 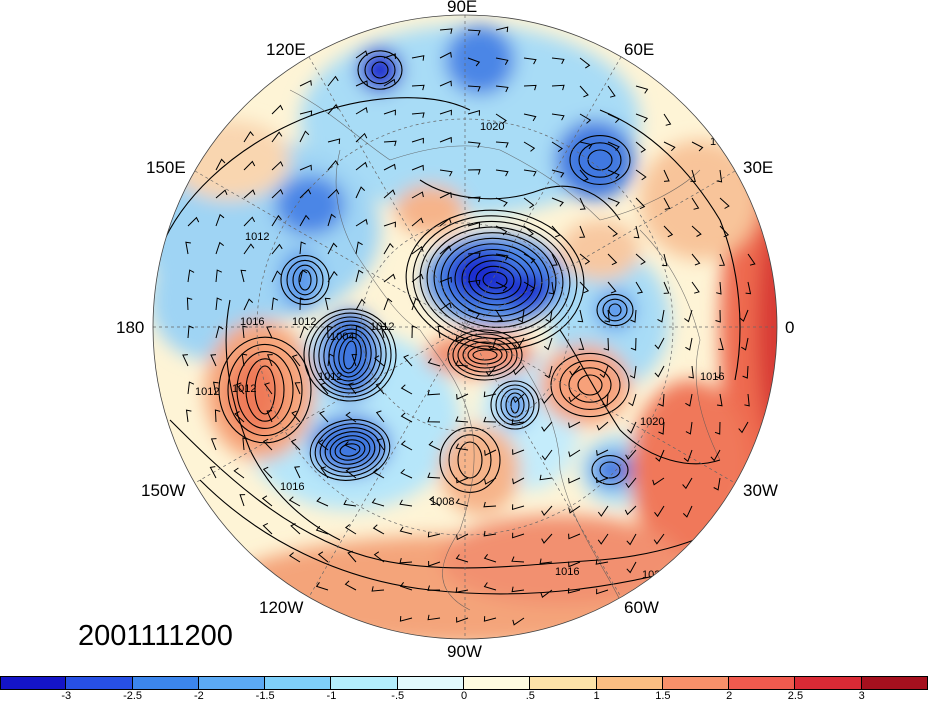 What do you see at coordinates (281, 607) in the screenshot?
I see `lon-label-120w: 120W` at bounding box center [281, 607].